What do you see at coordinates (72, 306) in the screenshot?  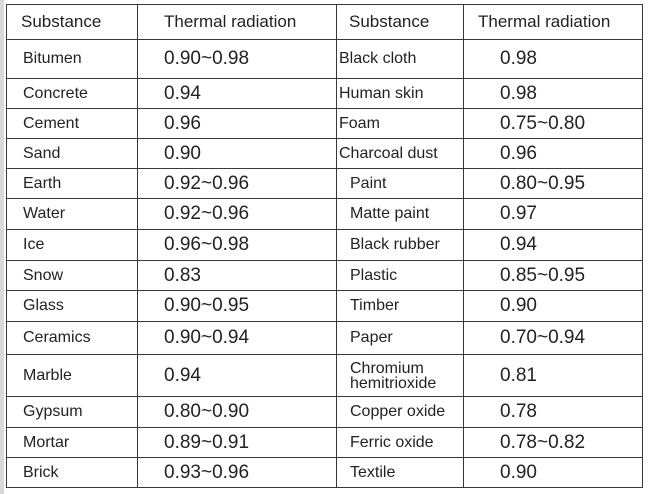 I see `substance-cell: Glass` at bounding box center [72, 306].